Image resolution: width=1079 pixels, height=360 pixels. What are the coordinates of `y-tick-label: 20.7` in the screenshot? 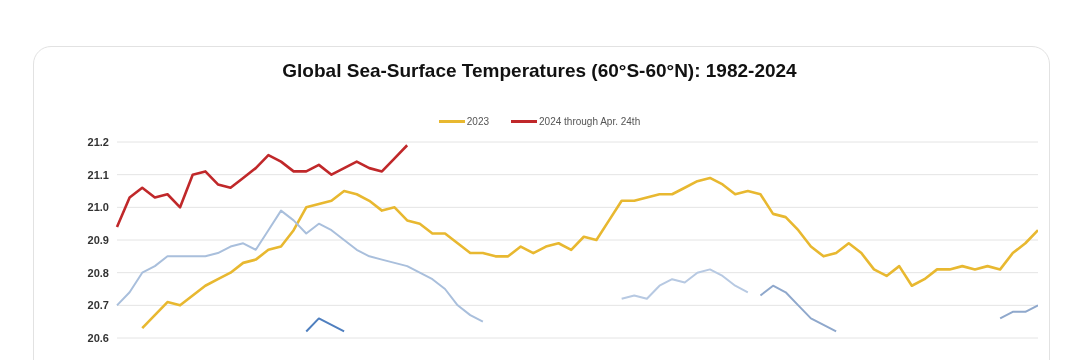 It's located at (98, 305).